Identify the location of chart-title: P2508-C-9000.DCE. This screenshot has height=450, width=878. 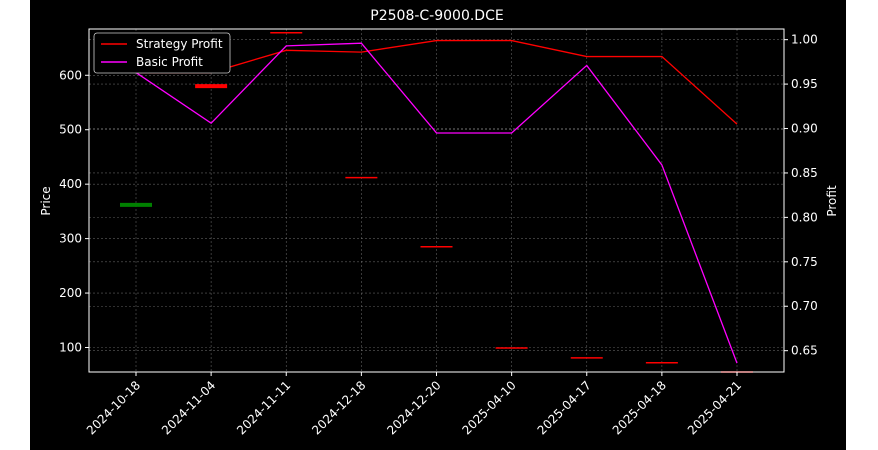
(436, 16).